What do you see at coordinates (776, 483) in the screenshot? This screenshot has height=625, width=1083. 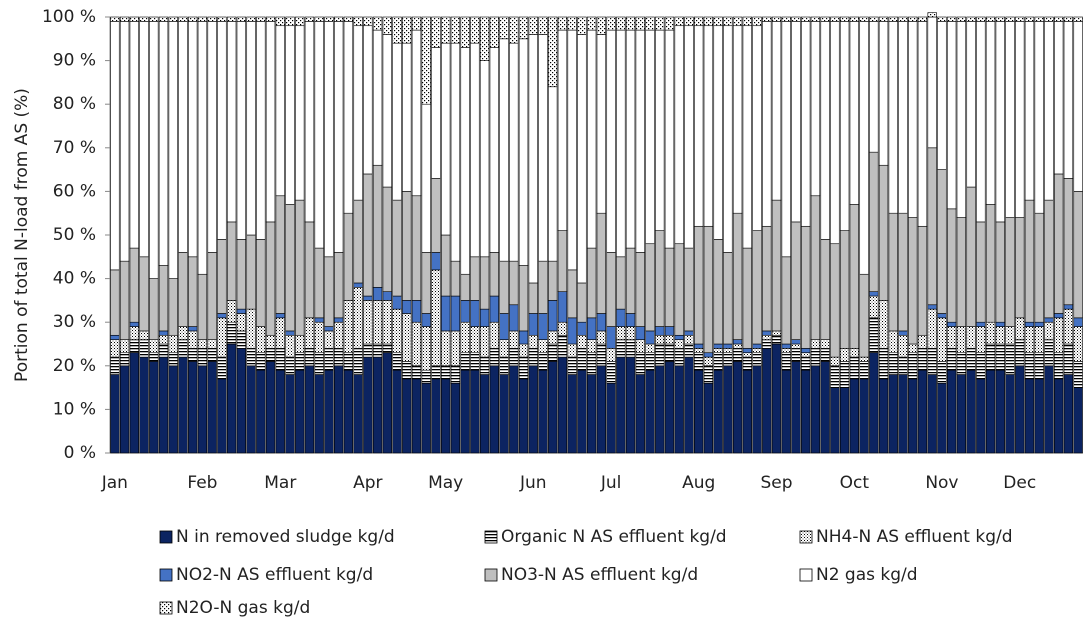 I see `x-tick-label: Sep` at bounding box center [776, 483].